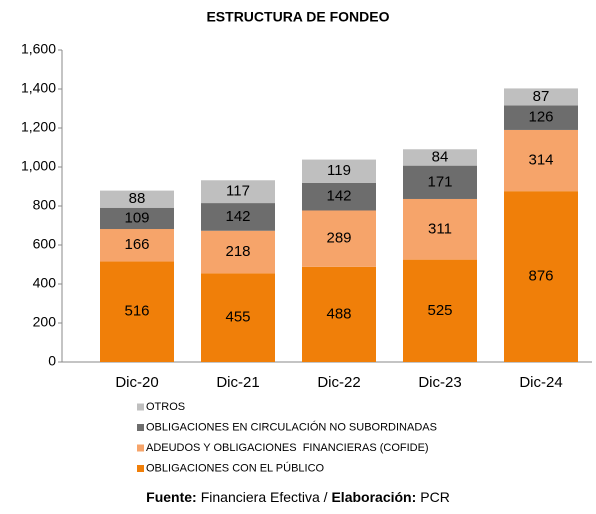 The width and height of the screenshot is (596, 514). What do you see at coordinates (45, 244) in the screenshot?
I see `y-tick-label: 600` at bounding box center [45, 244].